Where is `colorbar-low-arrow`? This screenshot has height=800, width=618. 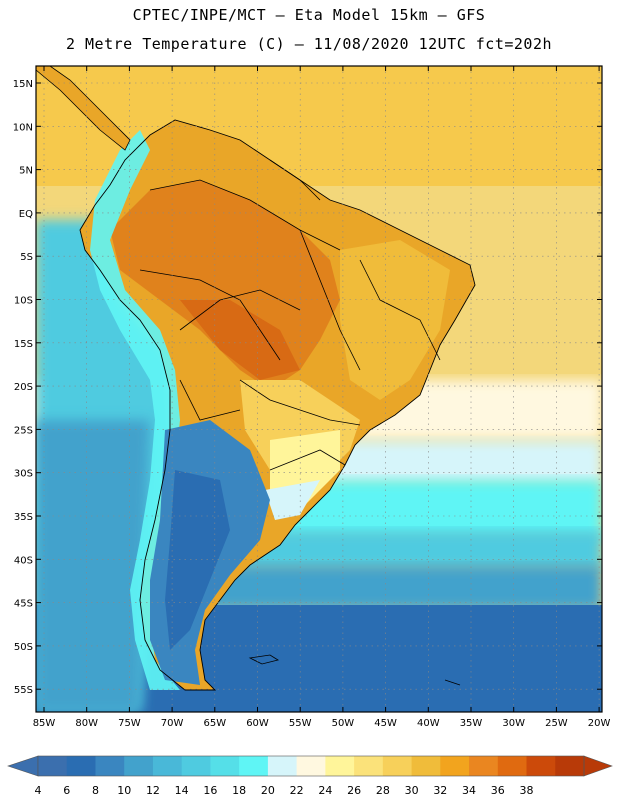 colorbar-low-arrow is located at coordinates (23, 766).